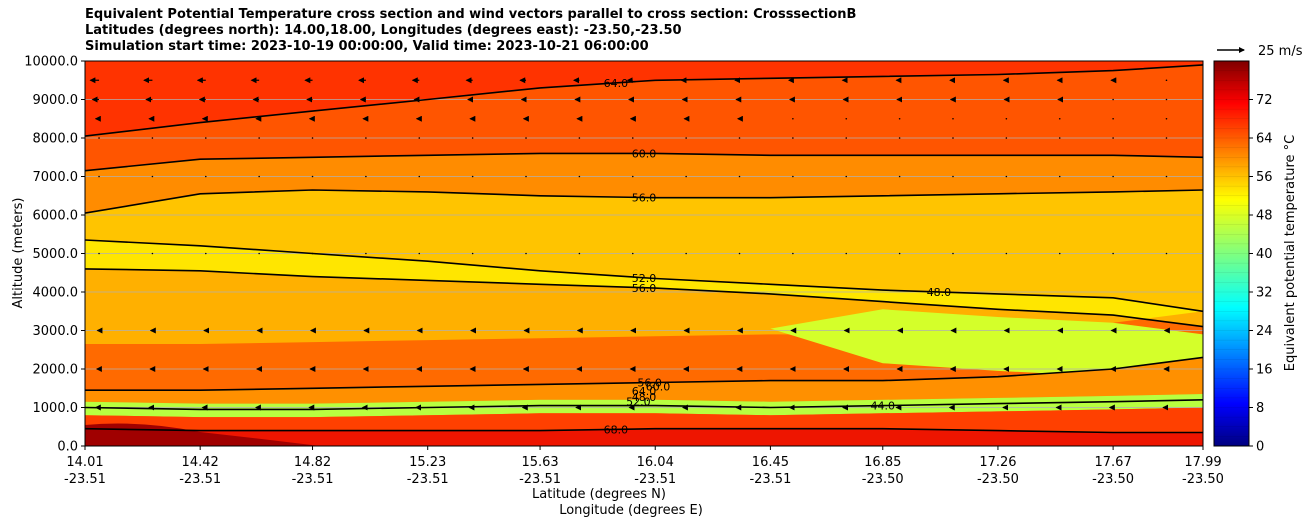  What do you see at coordinates (427, 462) in the screenshot?
I see `x-tick-label-lat: 15.23` at bounding box center [427, 462].